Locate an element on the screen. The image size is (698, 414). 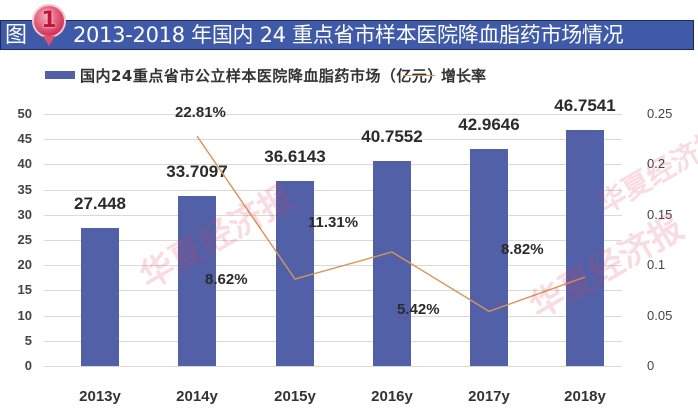
bar-value-label: 40.7552 is located at coordinates (392, 136).